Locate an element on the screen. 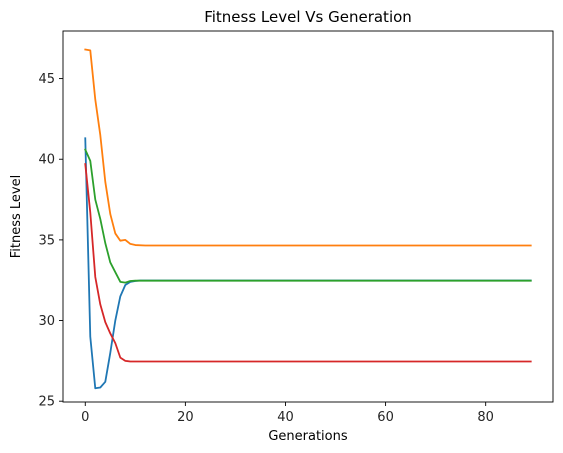 This screenshot has width=563, height=453. x-axis-label: Generations is located at coordinates (308, 436).